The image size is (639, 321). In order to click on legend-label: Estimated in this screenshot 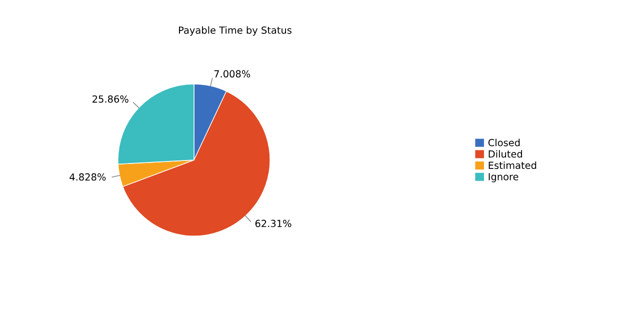, I will do `click(512, 165)`.